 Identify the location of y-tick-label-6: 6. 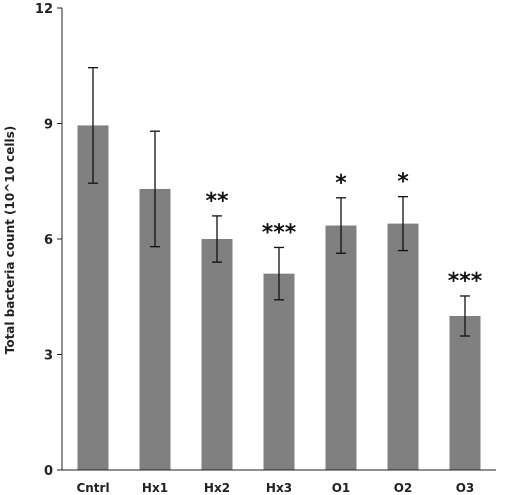
(48, 240).